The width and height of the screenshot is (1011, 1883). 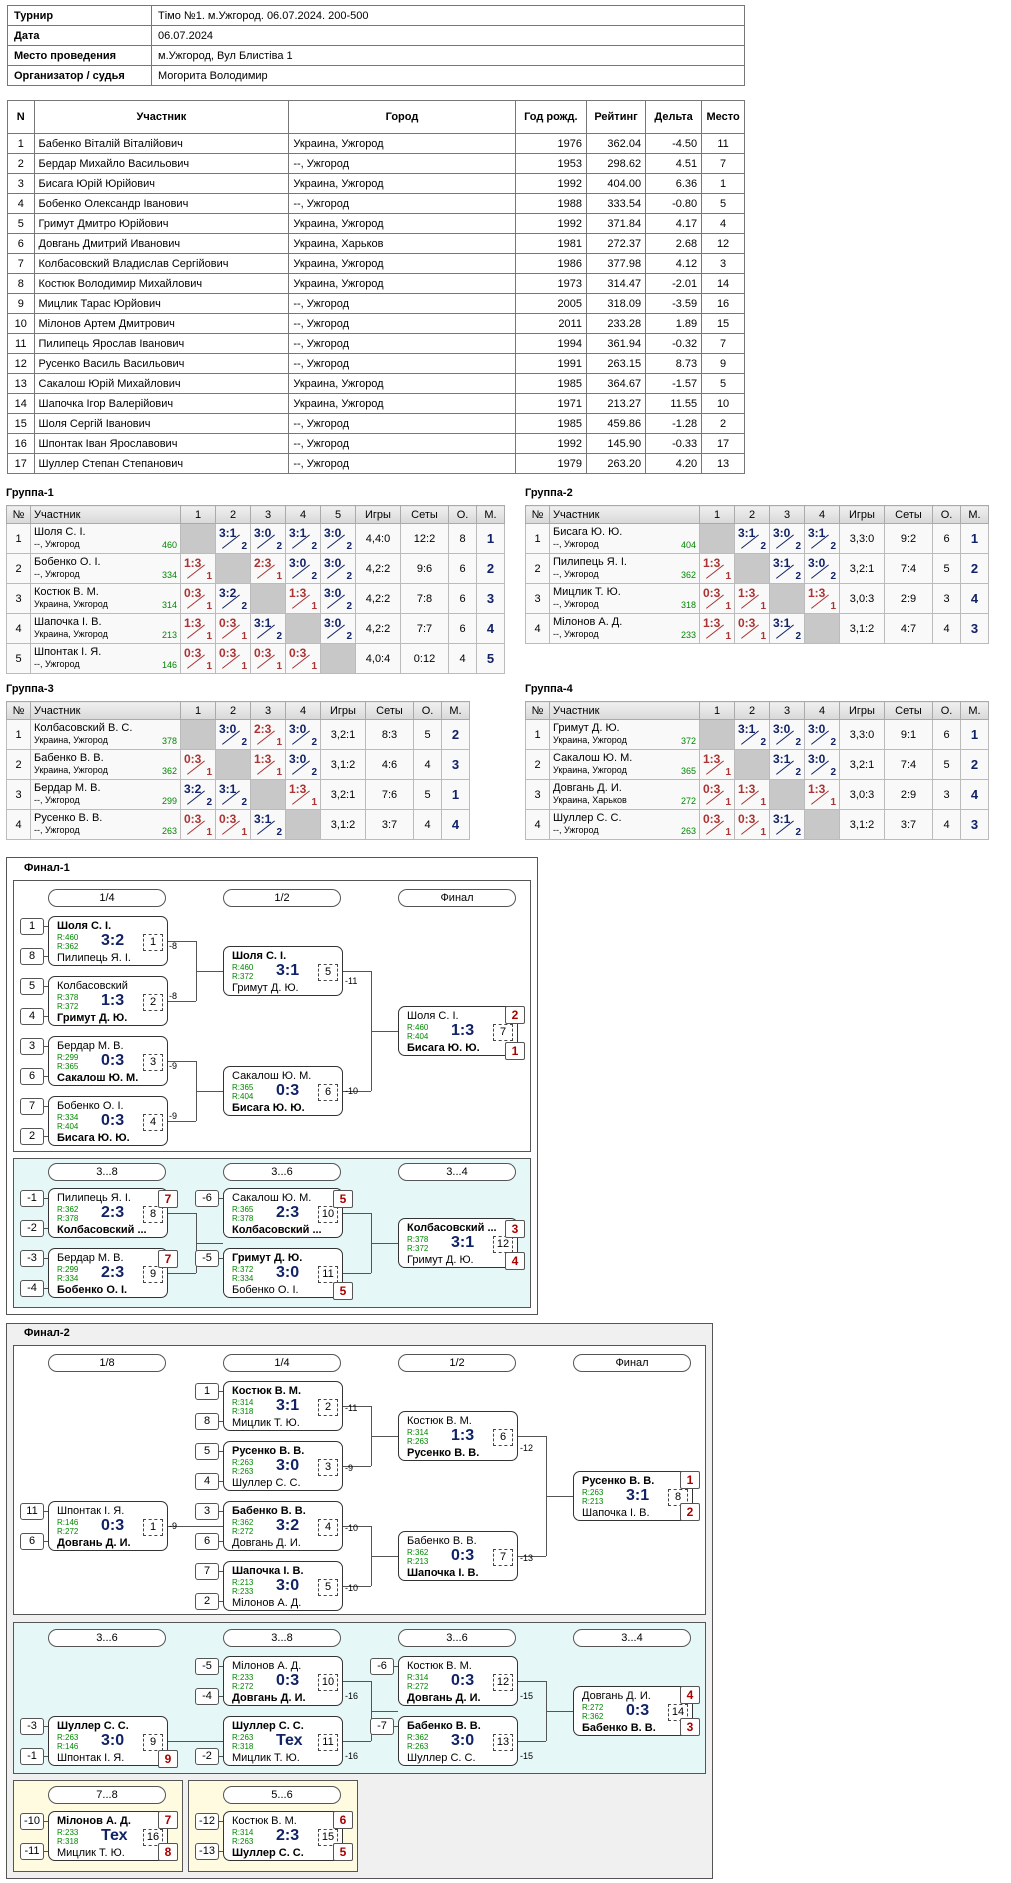 What do you see at coordinates (233, 514) in the screenshot?
I see `group-column-header: 2` at bounding box center [233, 514].